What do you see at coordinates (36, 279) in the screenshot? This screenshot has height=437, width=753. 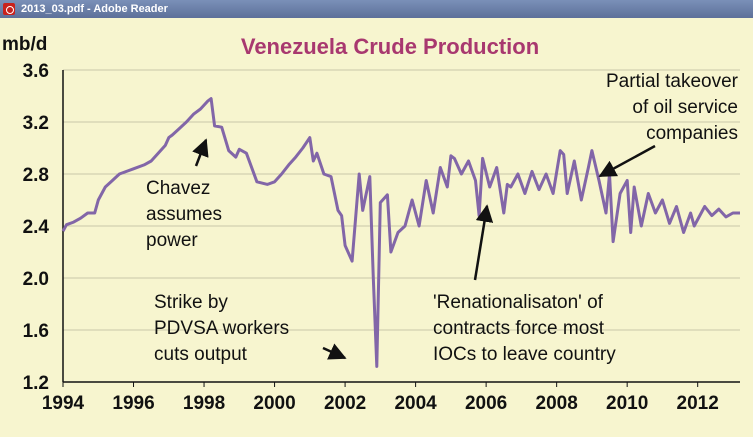 I see `y-tick-label: 2.0` at bounding box center [36, 279].